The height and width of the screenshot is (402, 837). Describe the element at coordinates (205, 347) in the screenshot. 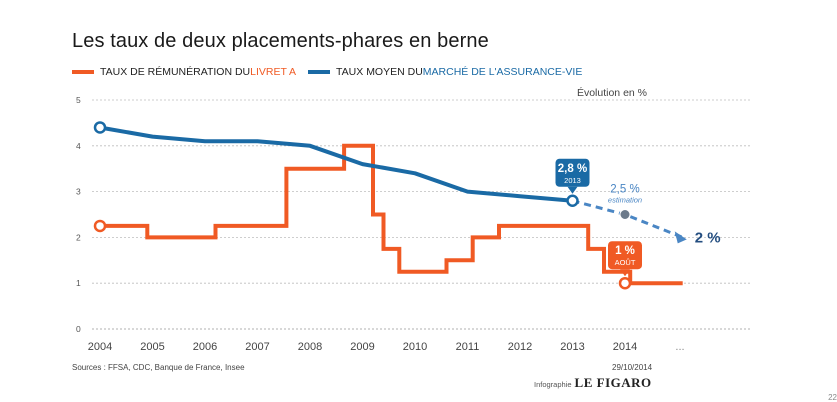

I see `x-tick-label-2006: 2006` at that location.